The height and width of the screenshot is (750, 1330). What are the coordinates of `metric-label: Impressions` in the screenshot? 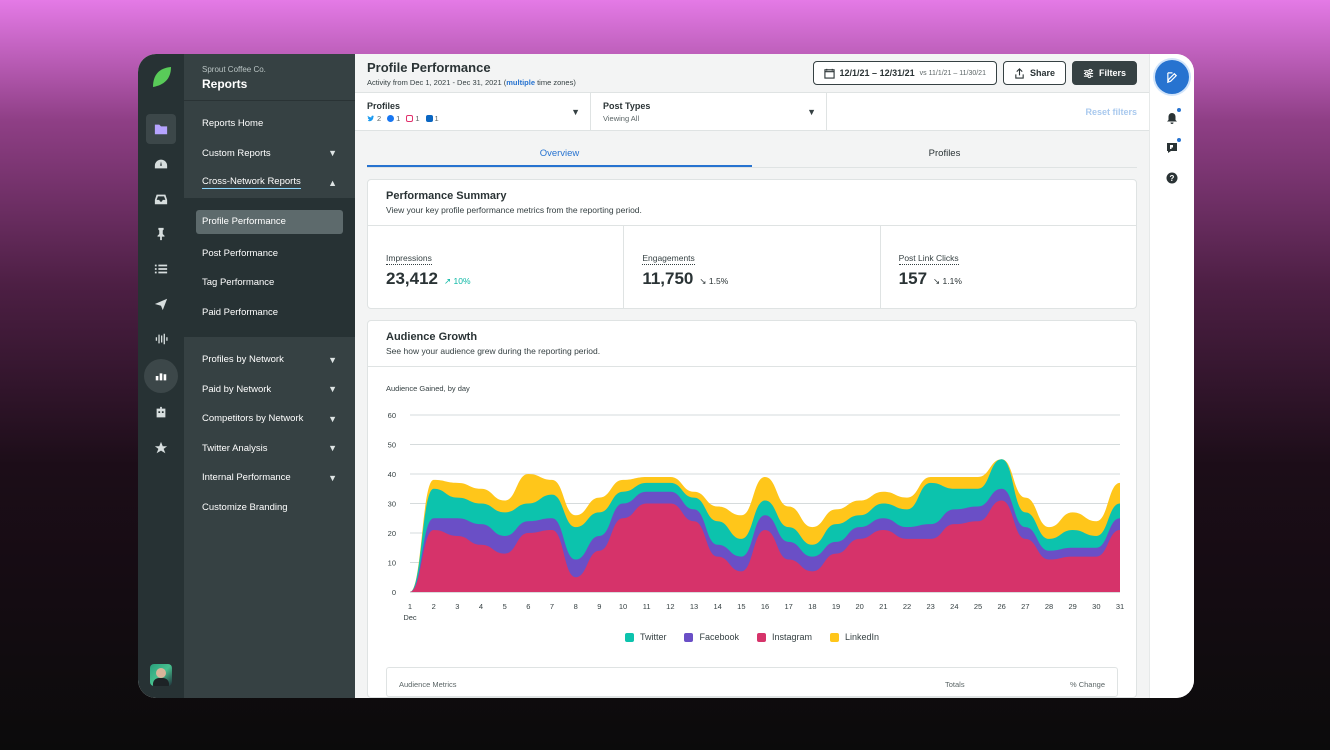 It's located at (409, 259).